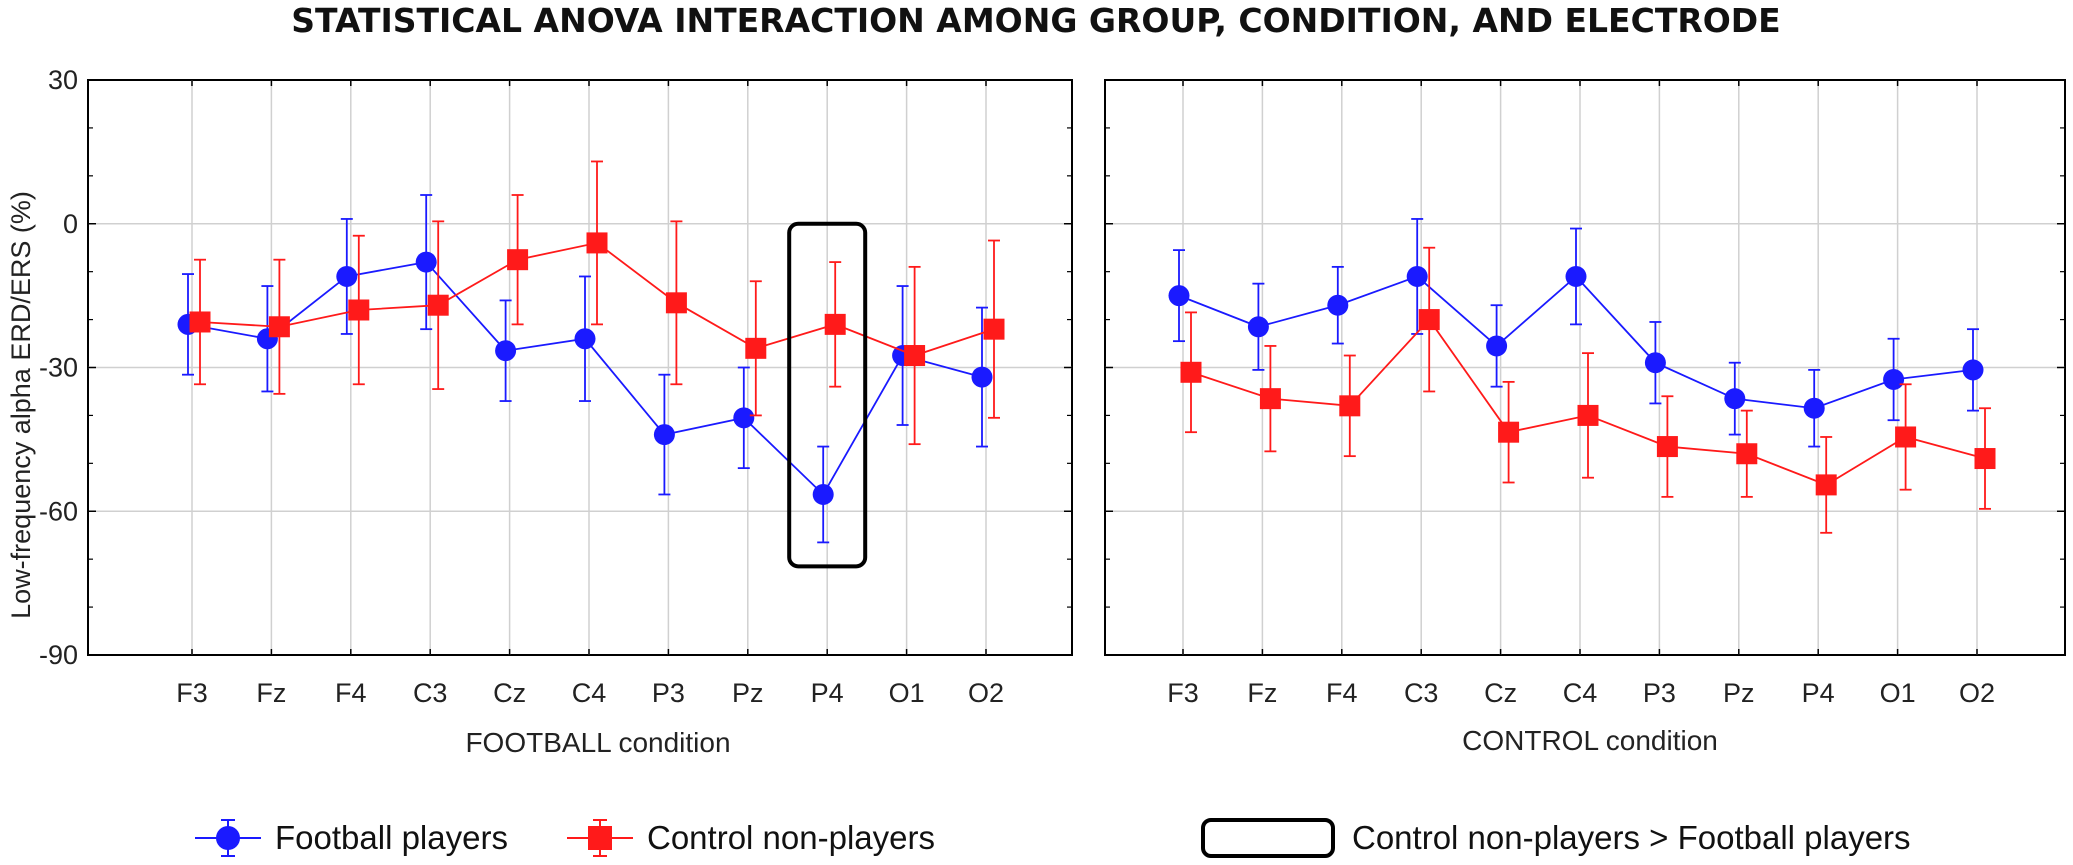  Describe the element at coordinates (58, 655) in the screenshot. I see `y-tick-label: -90` at that location.